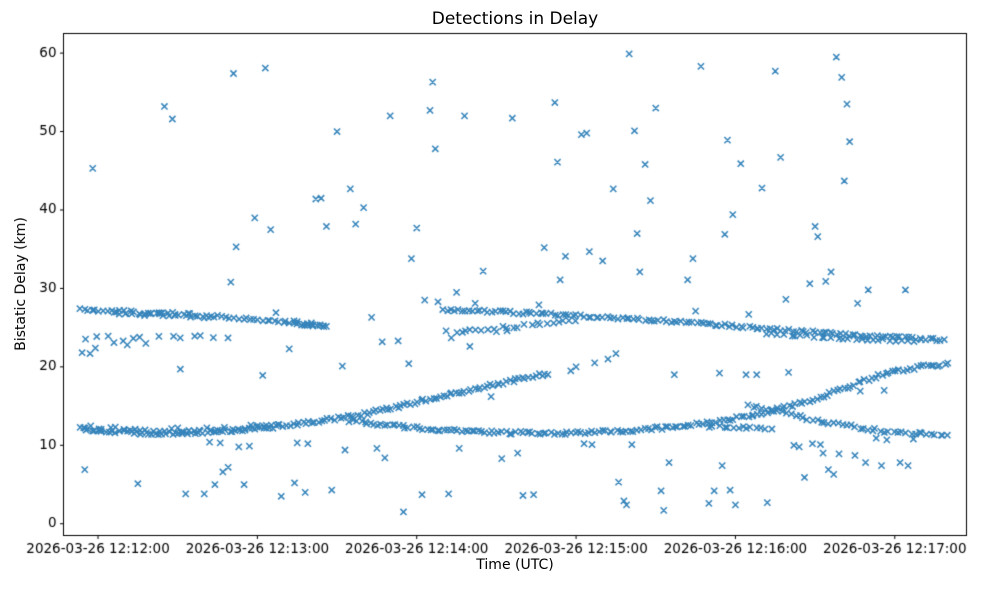 This screenshot has height=590, width=981. Describe the element at coordinates (515, 19) in the screenshot. I see `chart-title: Detections in Delay` at that location.